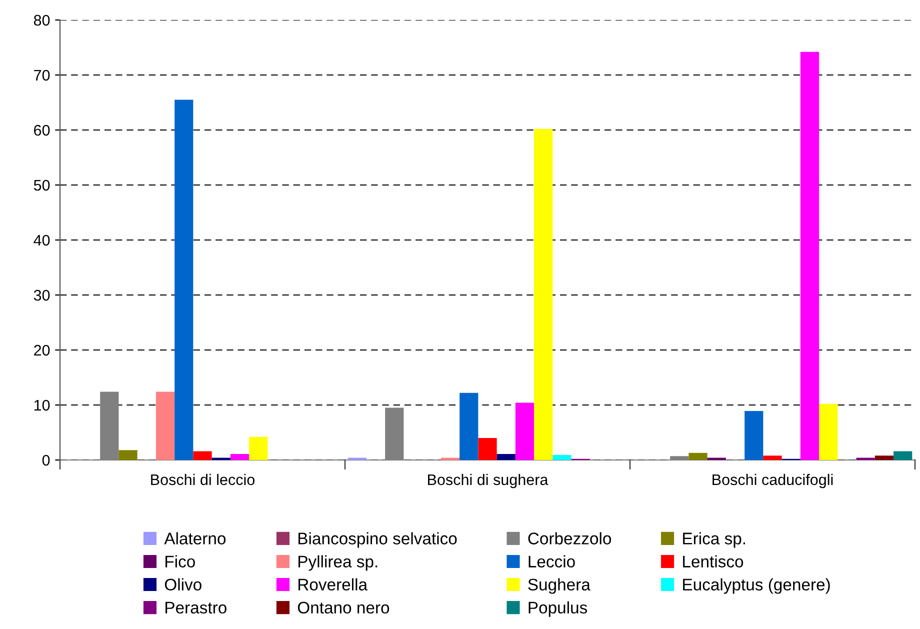 The width and height of the screenshot is (920, 629). I want to click on y-tick-label: 70, so click(42, 75).